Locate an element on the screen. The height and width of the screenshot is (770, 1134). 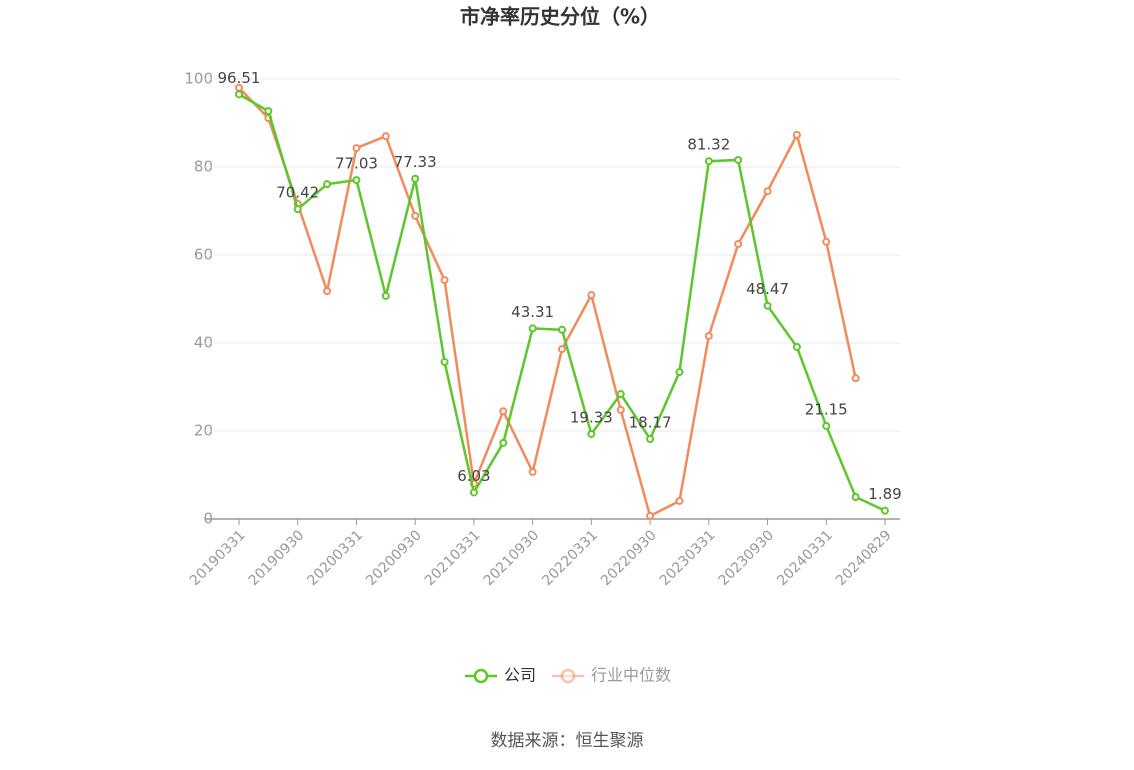
data-label: 19.33 is located at coordinates (591, 417).